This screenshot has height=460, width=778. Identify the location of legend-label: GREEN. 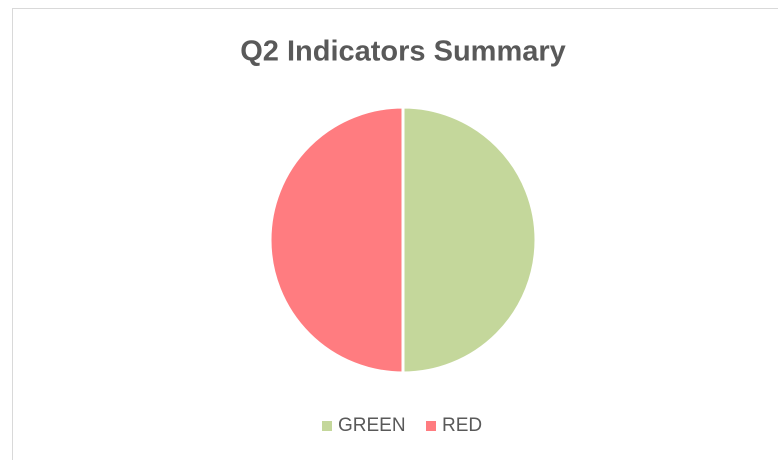
(372, 425).